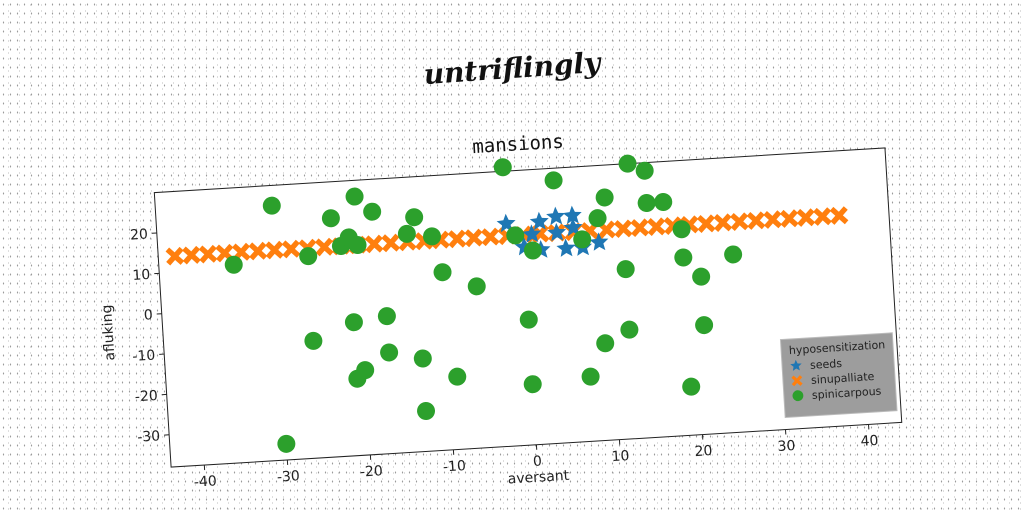  I want to click on y-tick-label: -20, so click(146, 396).